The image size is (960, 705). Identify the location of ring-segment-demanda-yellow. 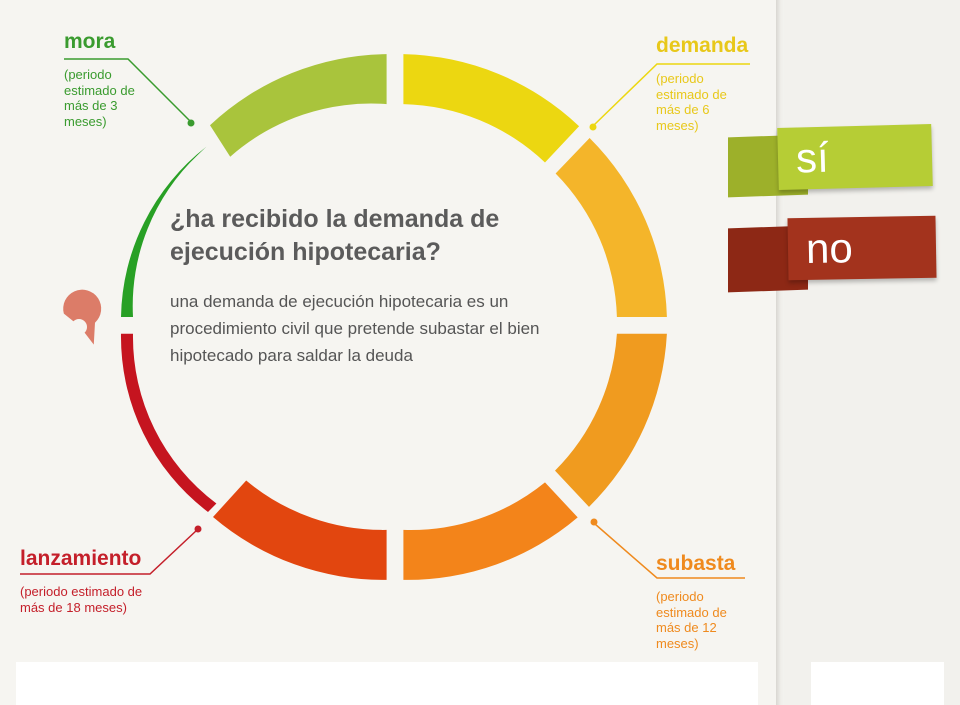
(491, 108).